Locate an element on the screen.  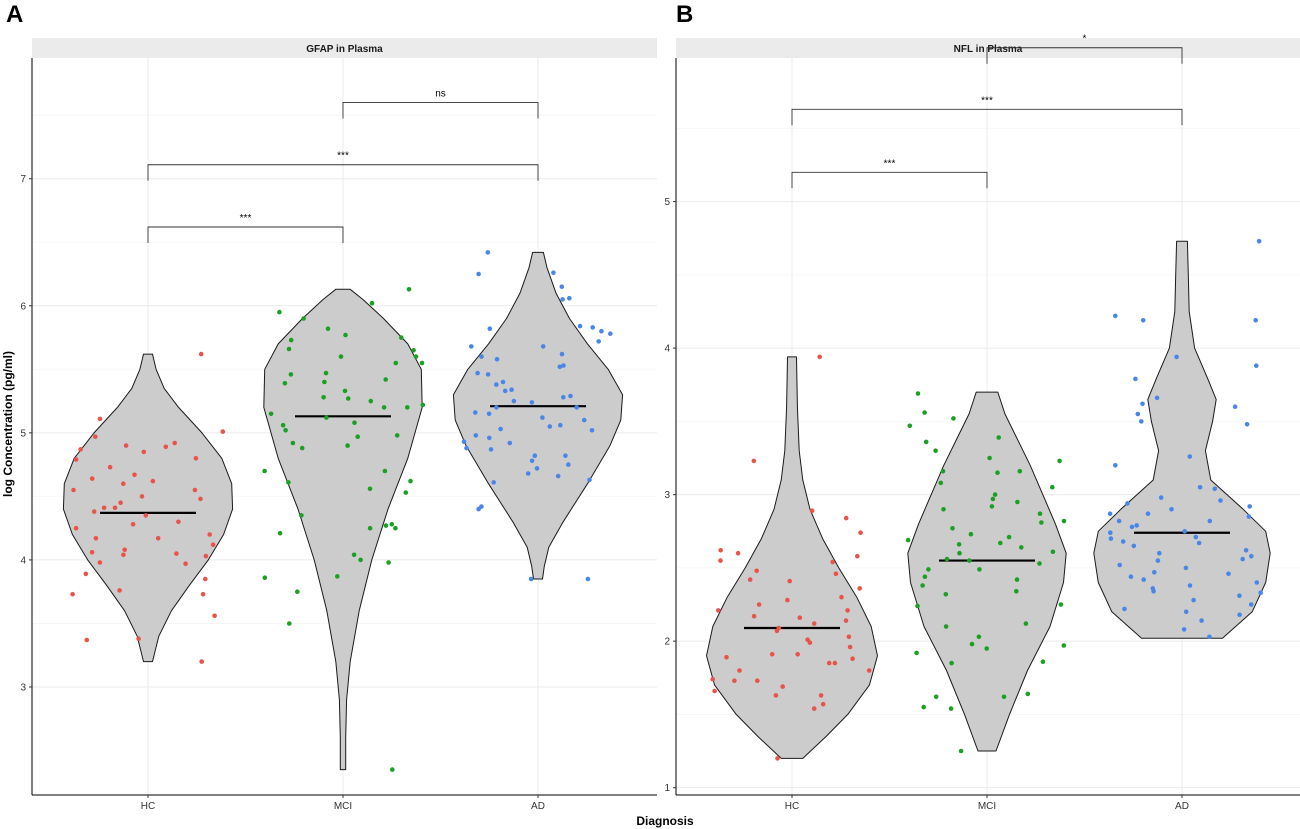
panel-b-title: NFL in Plasma is located at coordinates (988, 49).